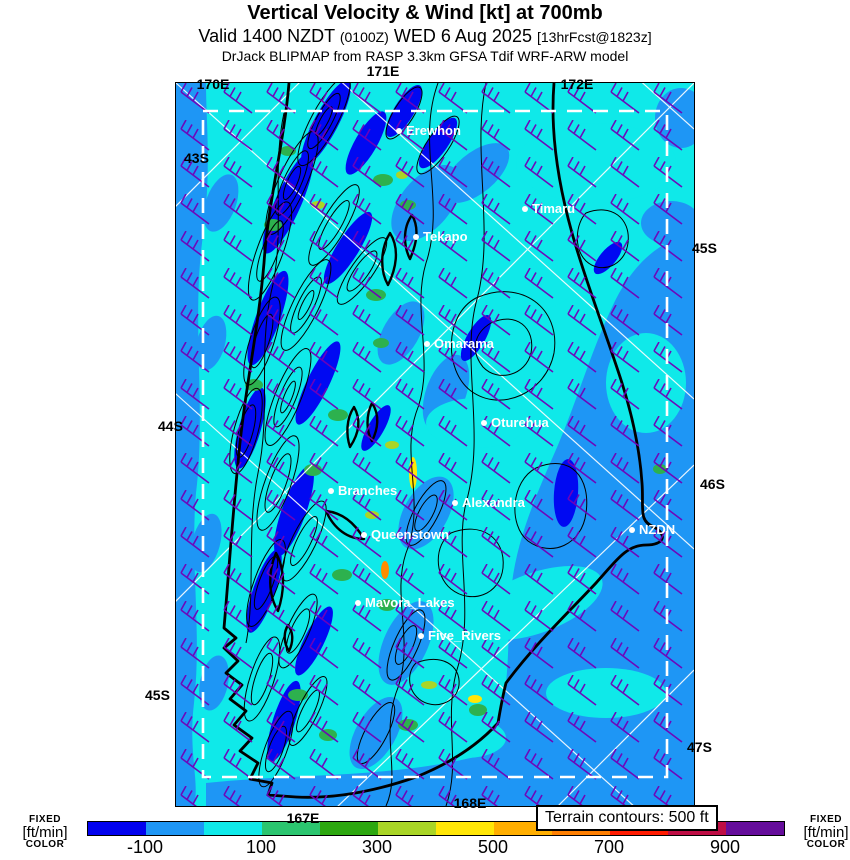  I want to click on place-label: Tekapo, so click(445, 236).